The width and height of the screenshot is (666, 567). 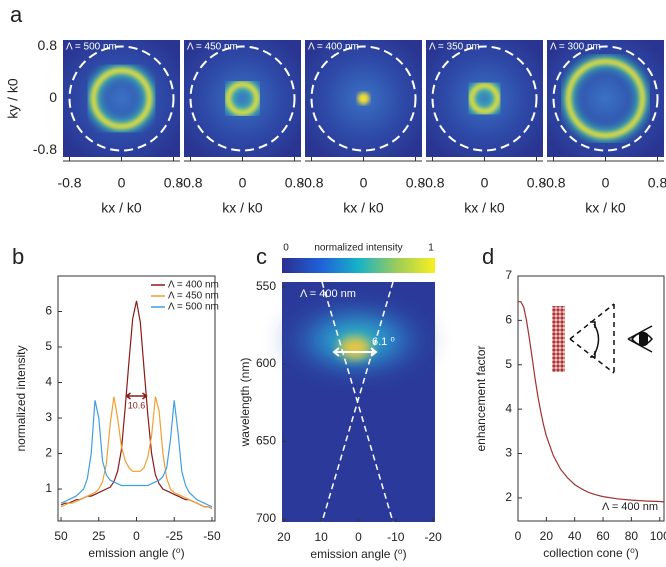 What do you see at coordinates (53, 97) in the screenshot?
I see `y-tick-label: 0` at bounding box center [53, 97].